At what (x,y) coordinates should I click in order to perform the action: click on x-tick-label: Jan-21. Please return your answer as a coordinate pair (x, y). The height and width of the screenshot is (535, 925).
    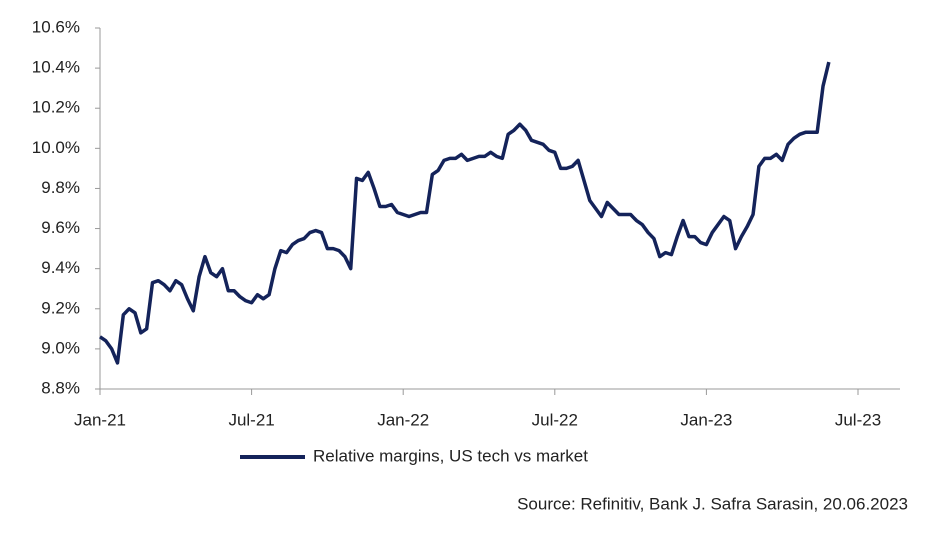
    Looking at the image, I should click on (100, 419).